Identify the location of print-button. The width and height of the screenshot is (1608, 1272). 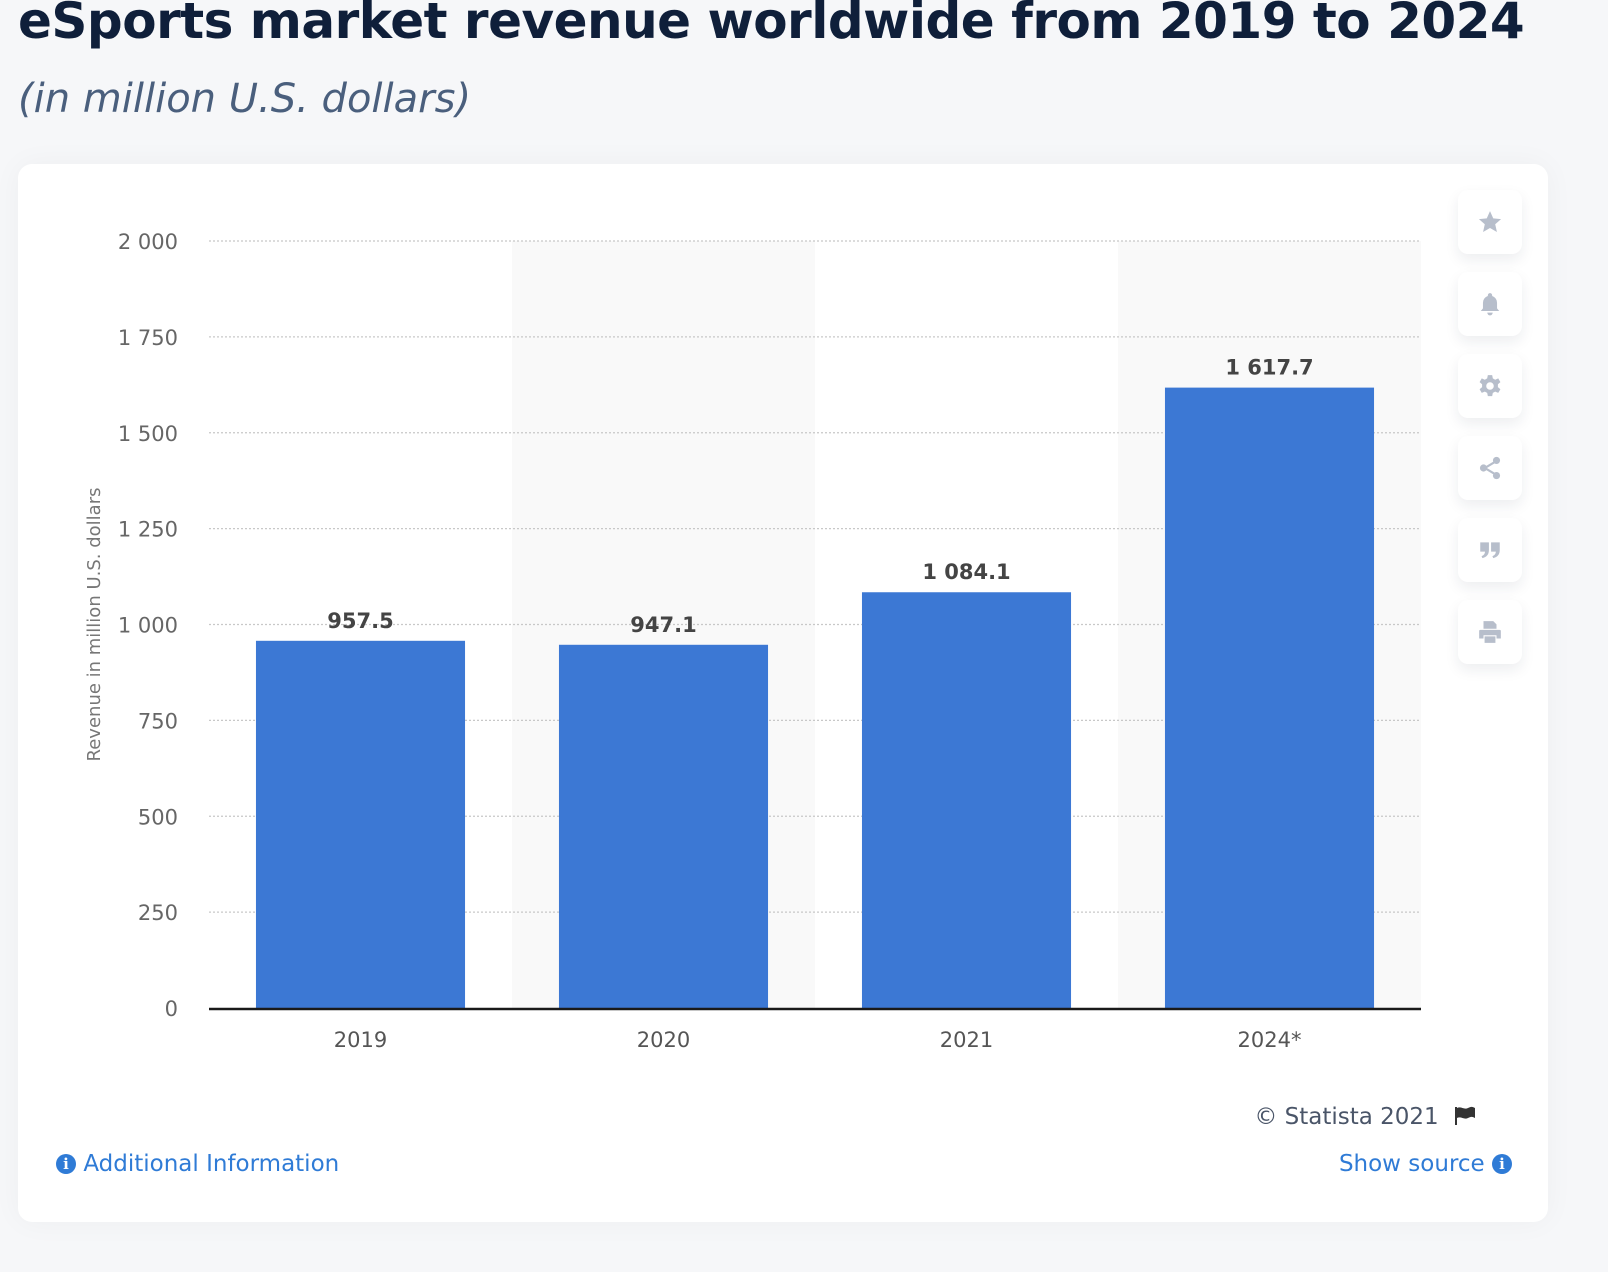
(1490, 632).